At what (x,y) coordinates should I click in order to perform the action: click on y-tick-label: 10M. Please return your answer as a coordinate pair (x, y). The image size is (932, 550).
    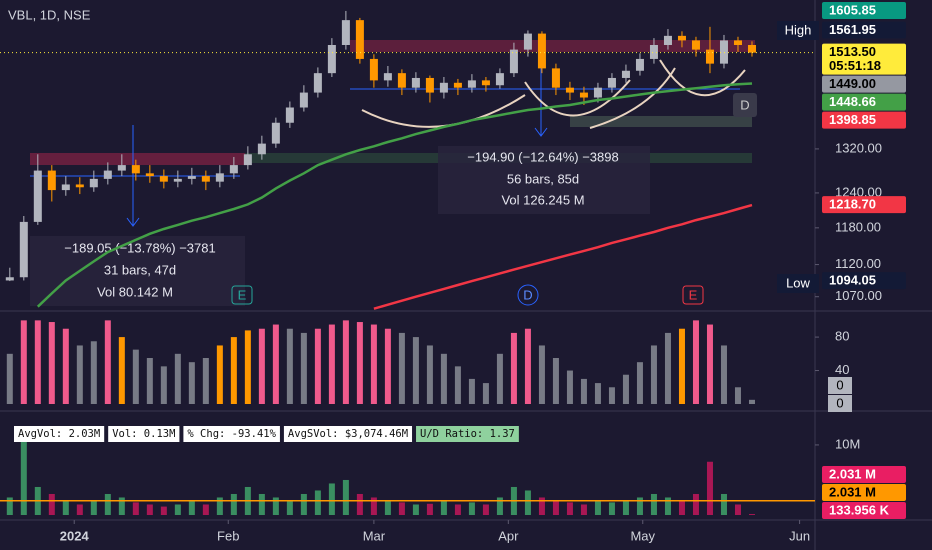
    Looking at the image, I should click on (847, 443).